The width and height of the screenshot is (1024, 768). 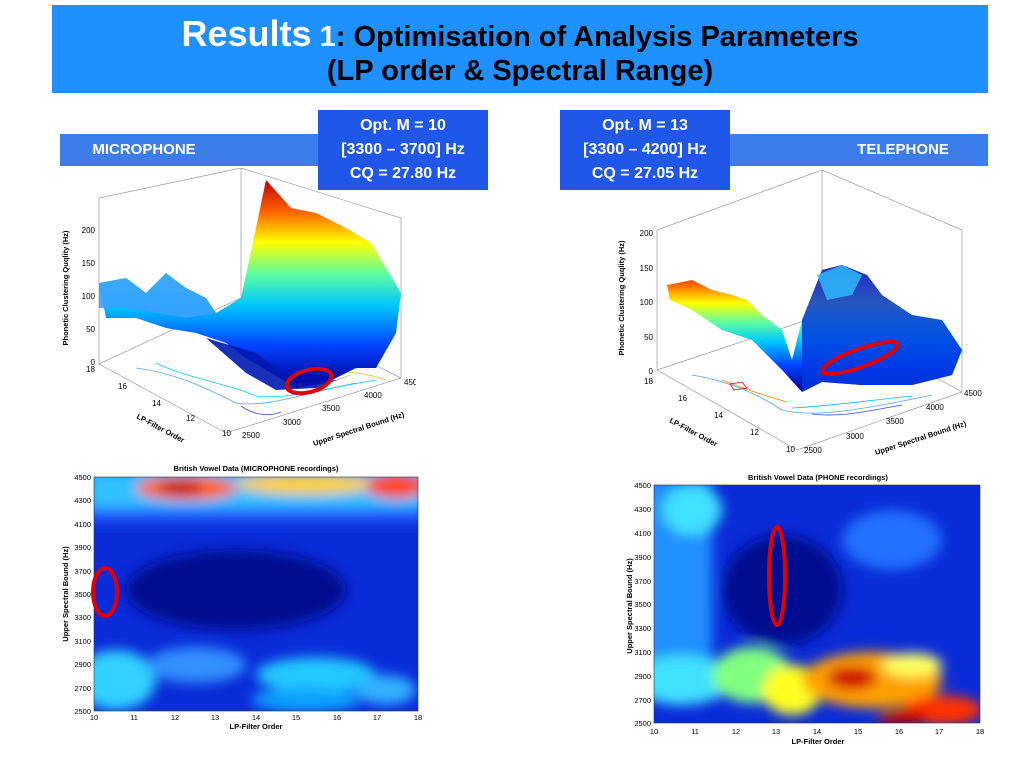 I want to click on phone-opt-cq: CQ = 27.05 Hz, so click(x=645, y=173).